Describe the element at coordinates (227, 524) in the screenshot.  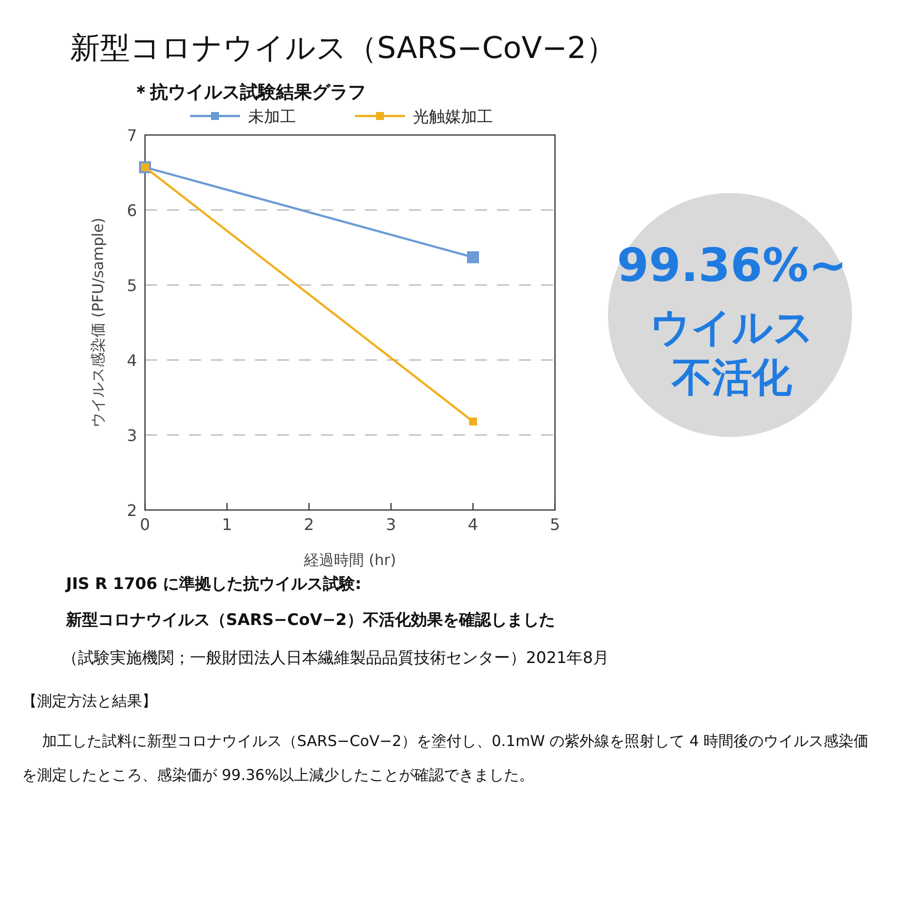
I see `x-tick-label: 1` at that location.